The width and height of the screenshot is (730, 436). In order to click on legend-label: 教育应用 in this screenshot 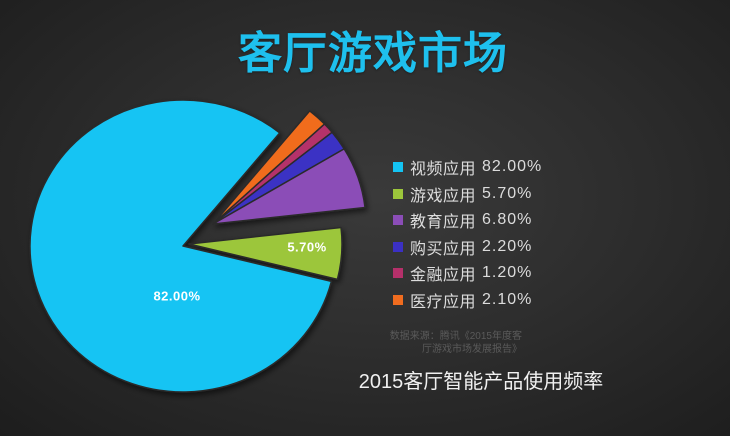, I will do `click(443, 223)`.